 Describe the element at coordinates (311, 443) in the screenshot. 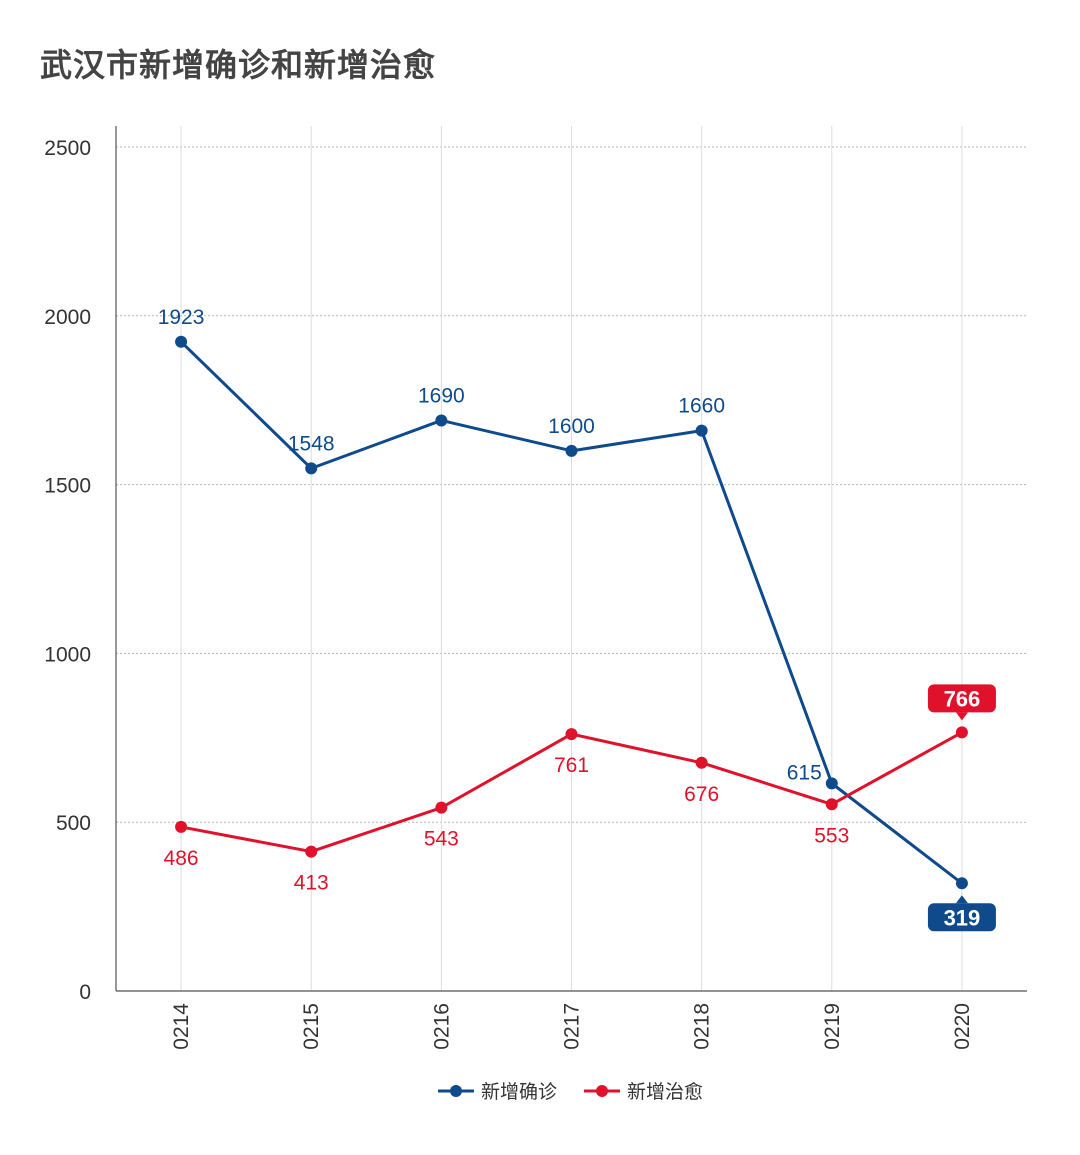

I see `data-label: 1548` at that location.